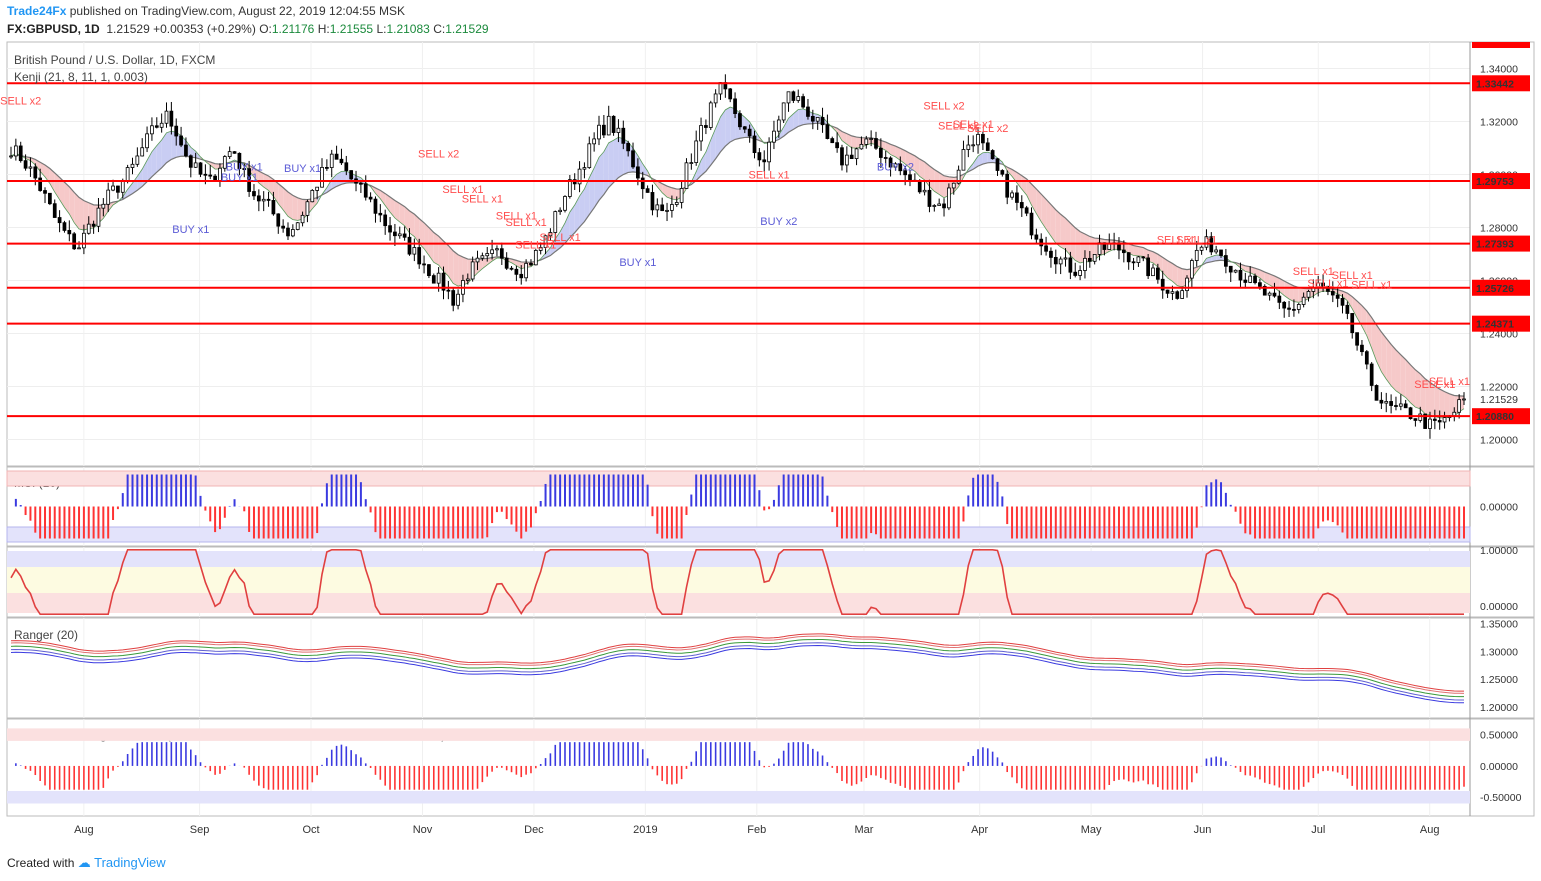 Image resolution: width=1541 pixels, height=881 pixels. Describe the element at coordinates (1499, 652) in the screenshot. I see `ranger-tick-label: 1.30000` at that location.